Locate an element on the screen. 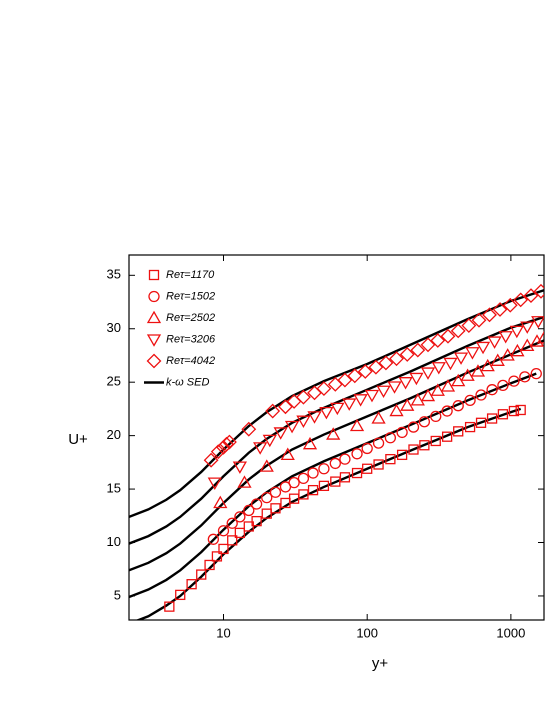 This screenshot has width=545, height=705. y-axis-label: U+ is located at coordinates (78, 439).